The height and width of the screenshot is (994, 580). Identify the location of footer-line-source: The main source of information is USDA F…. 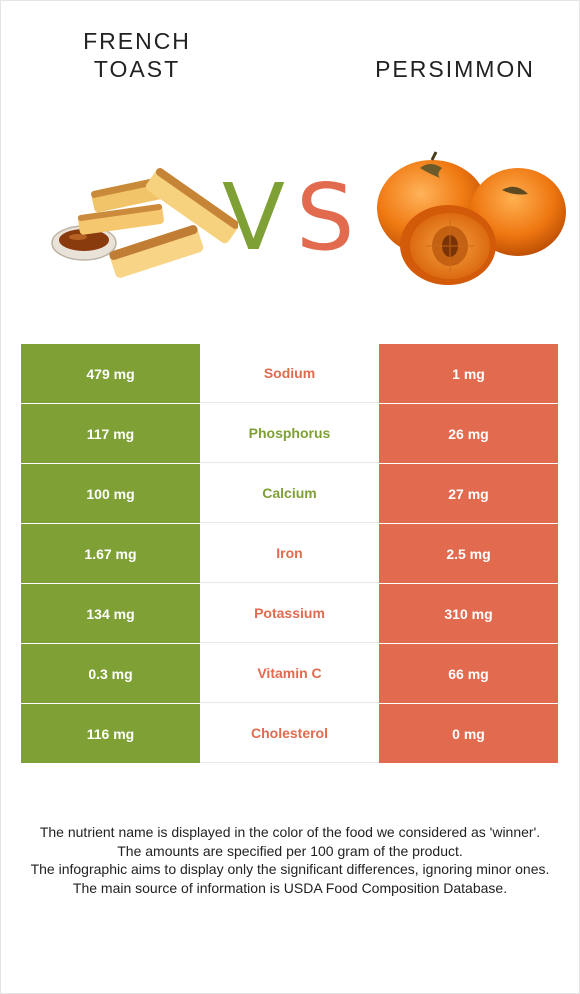
(290, 887).